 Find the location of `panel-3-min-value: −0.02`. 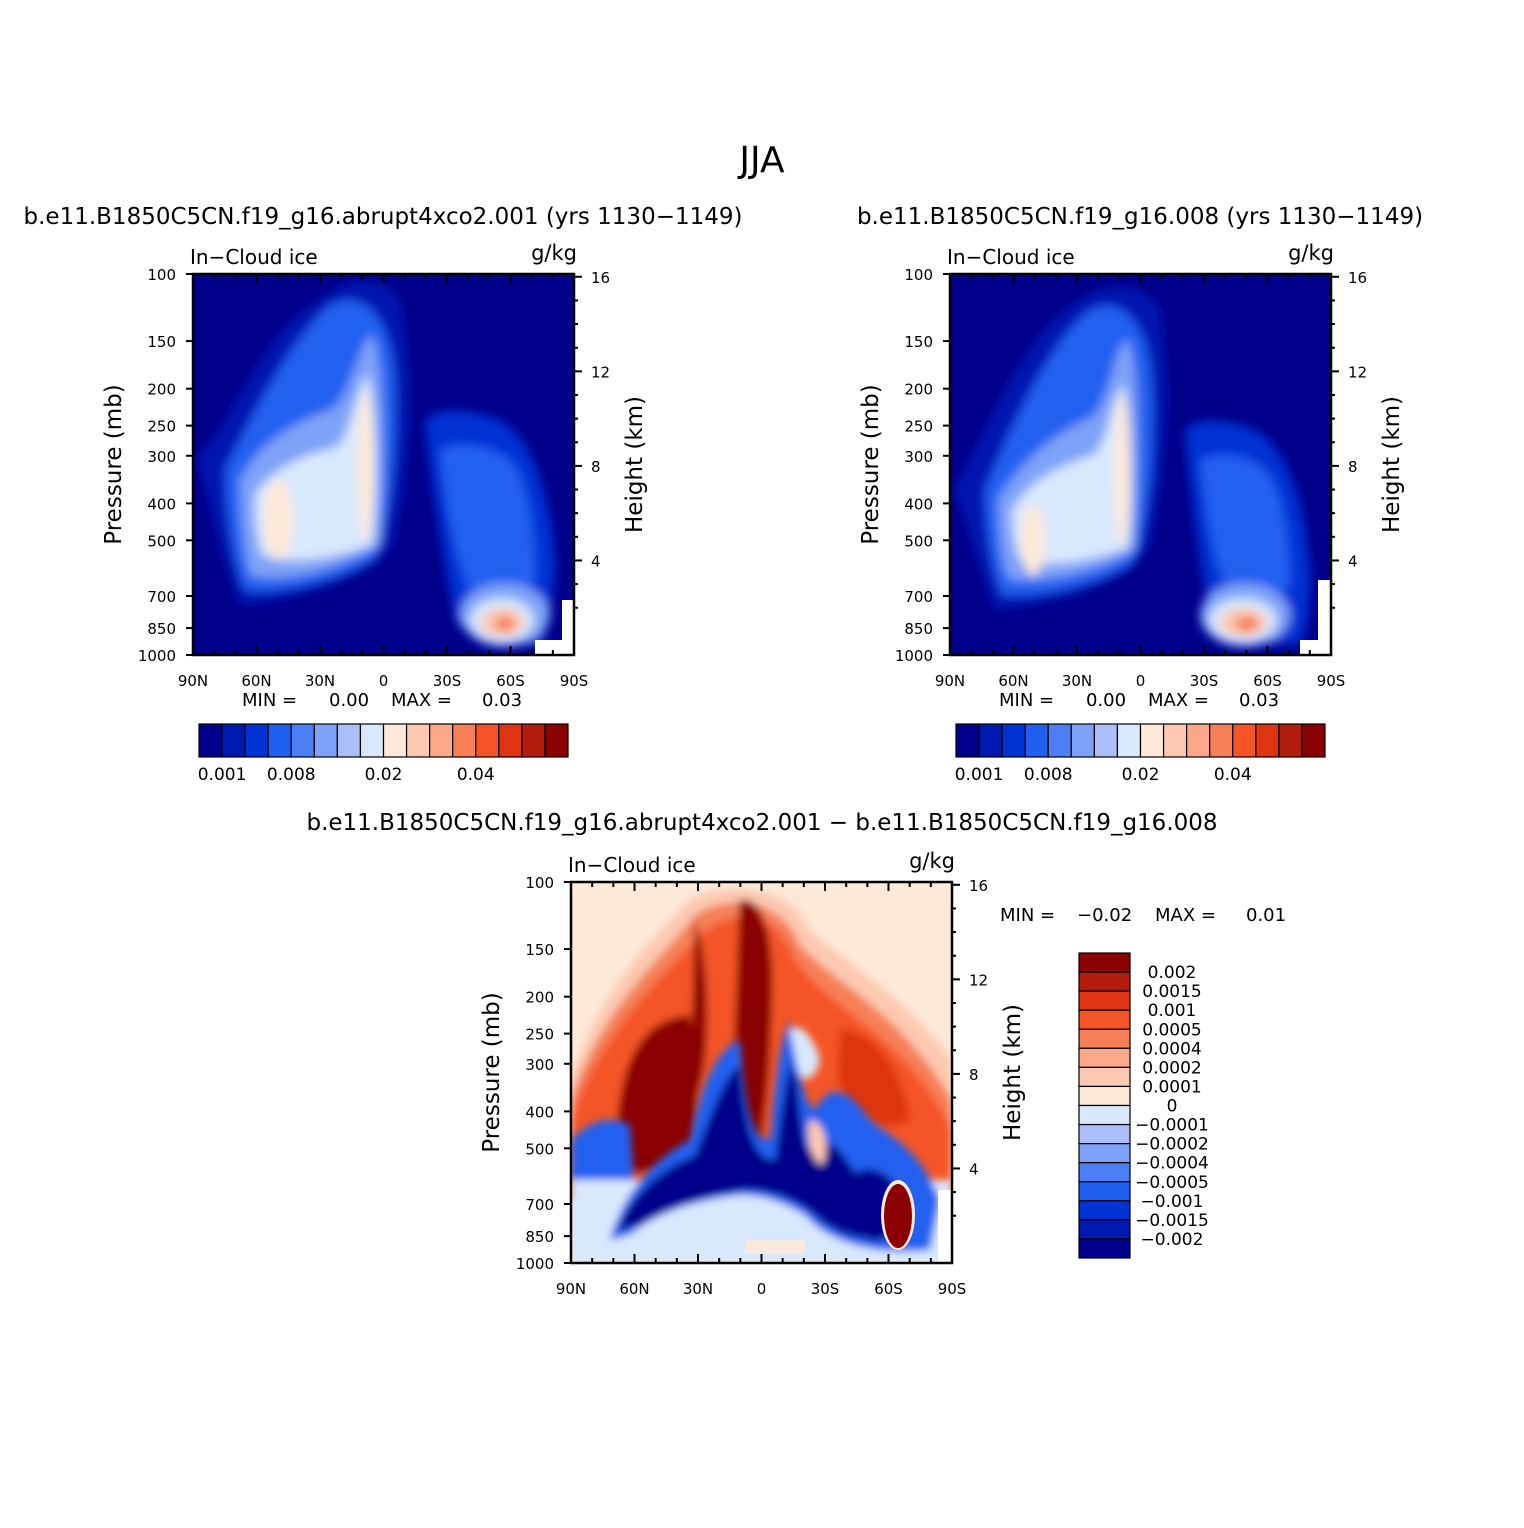

panel-3-min-value: −0.02 is located at coordinates (1104, 915).